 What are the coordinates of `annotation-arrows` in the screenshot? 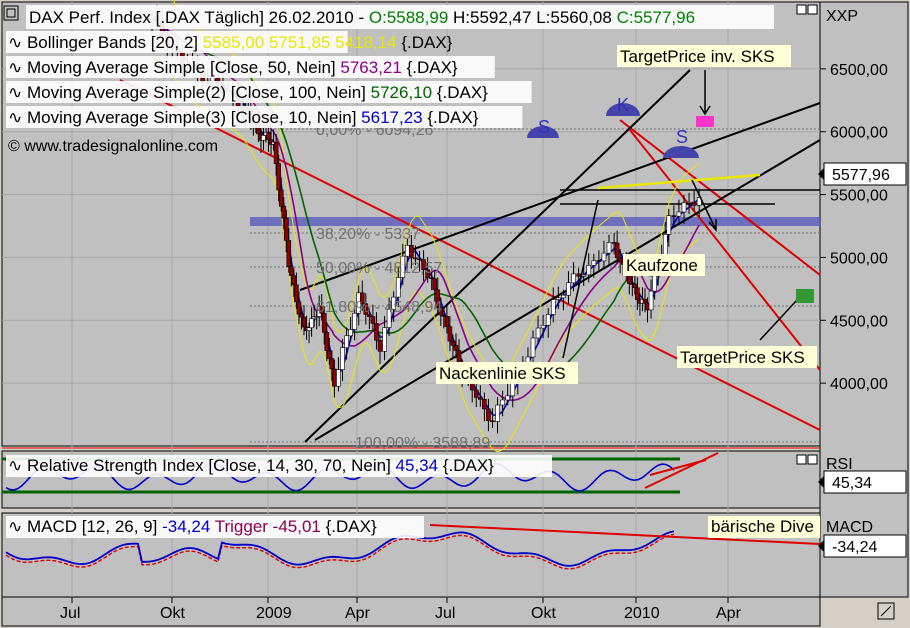 It's located at (680, 214).